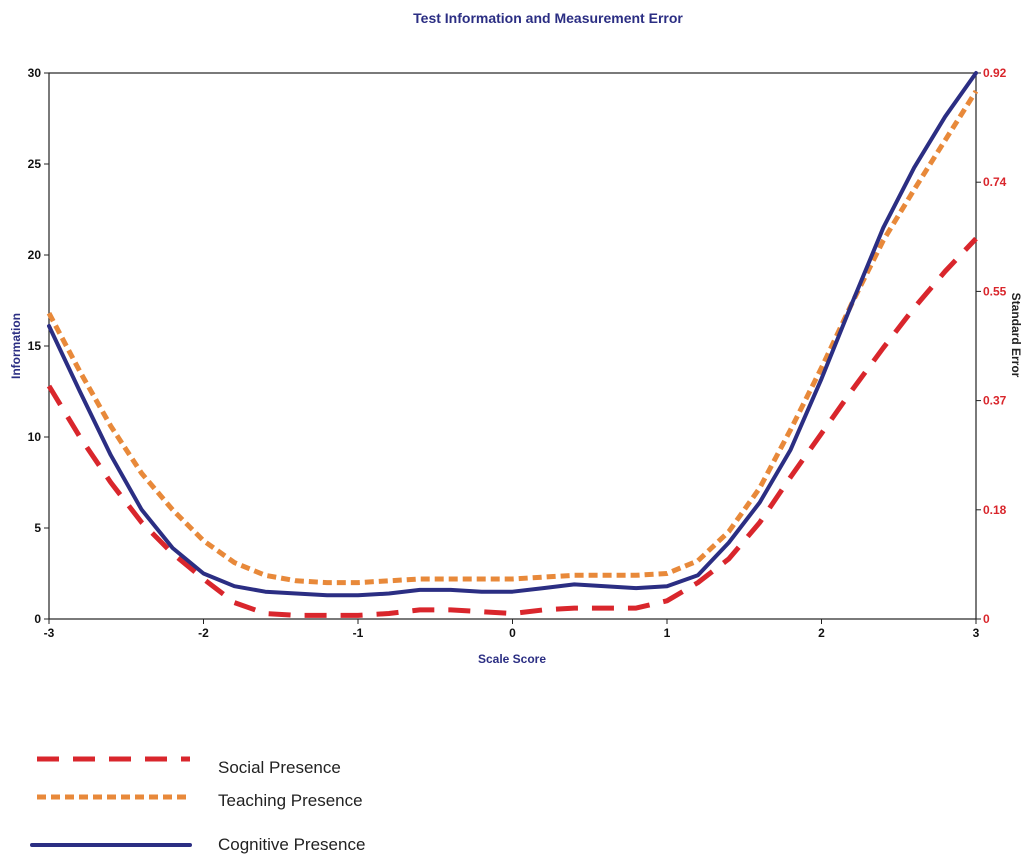 The height and width of the screenshot is (856, 1026). Describe the element at coordinates (821, 633) in the screenshot. I see `x-tick-label: 2` at that location.